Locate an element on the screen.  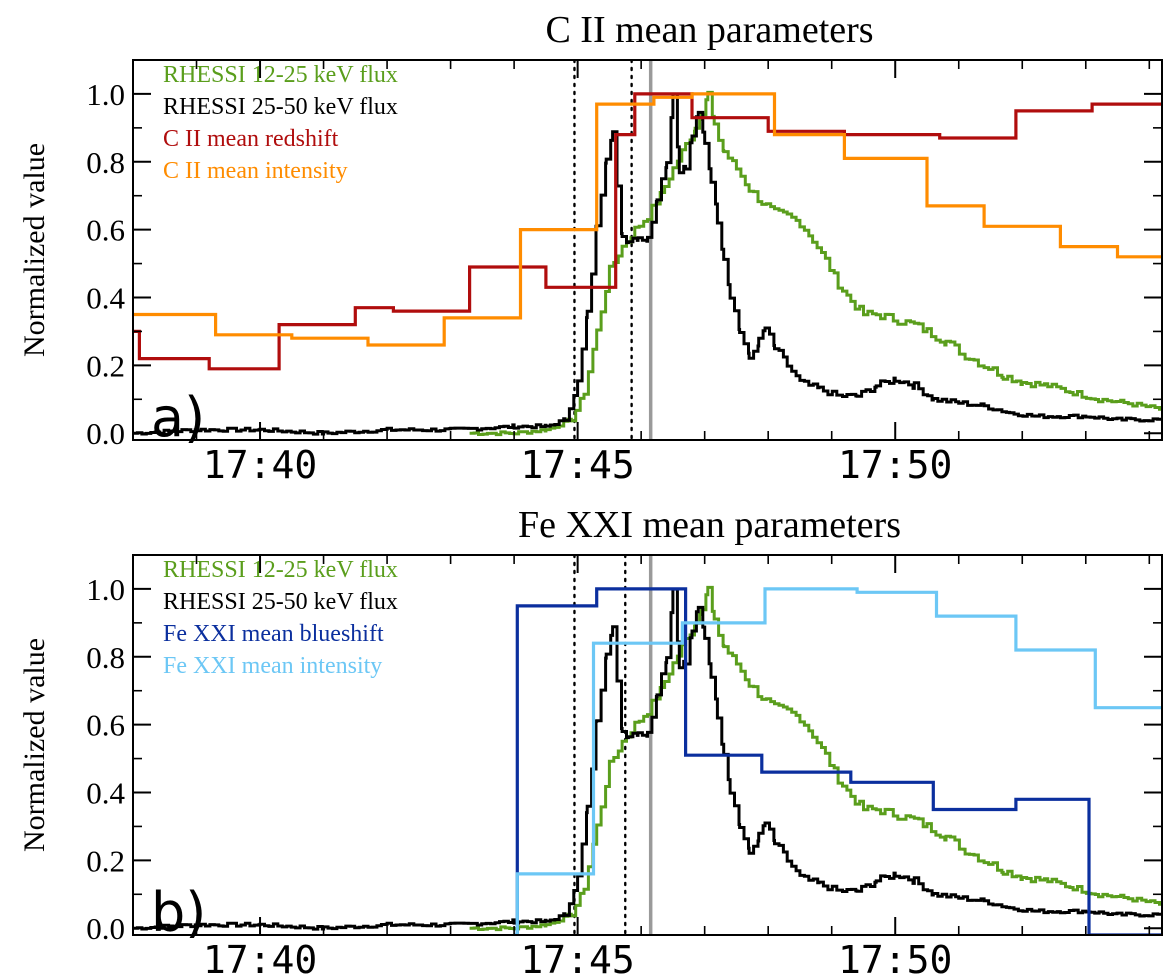
panel-label: a) is located at coordinates (178, 417).